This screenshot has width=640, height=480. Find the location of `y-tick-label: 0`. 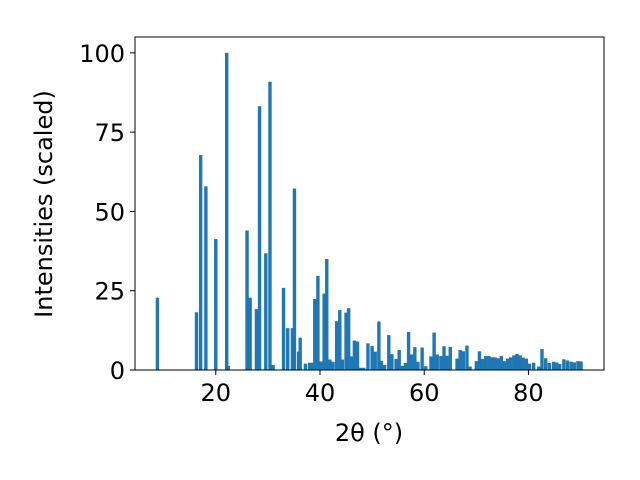

y-tick-label: 0 is located at coordinates (117, 371).